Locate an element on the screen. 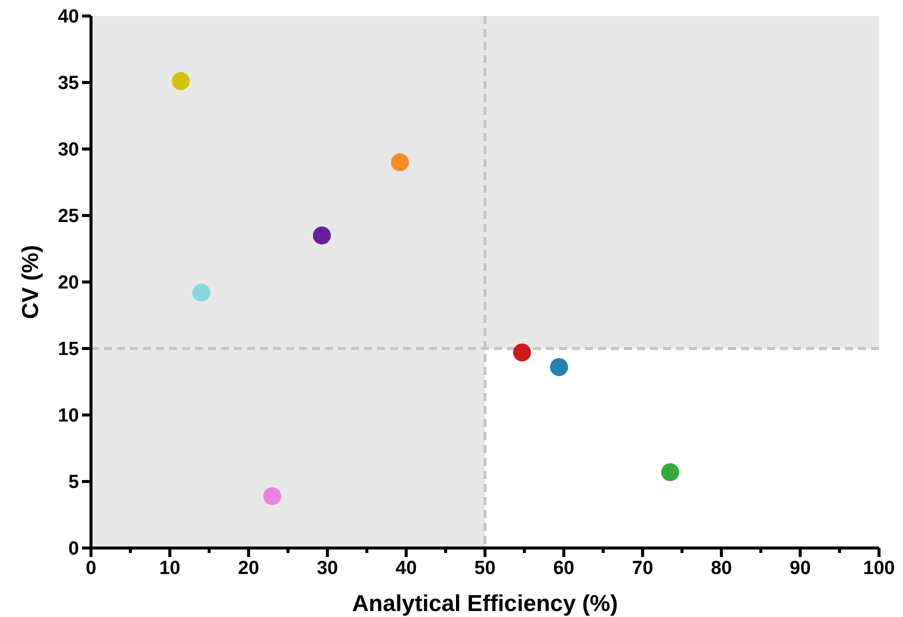 The width and height of the screenshot is (903, 617). x-tick-label: 70 is located at coordinates (643, 568).